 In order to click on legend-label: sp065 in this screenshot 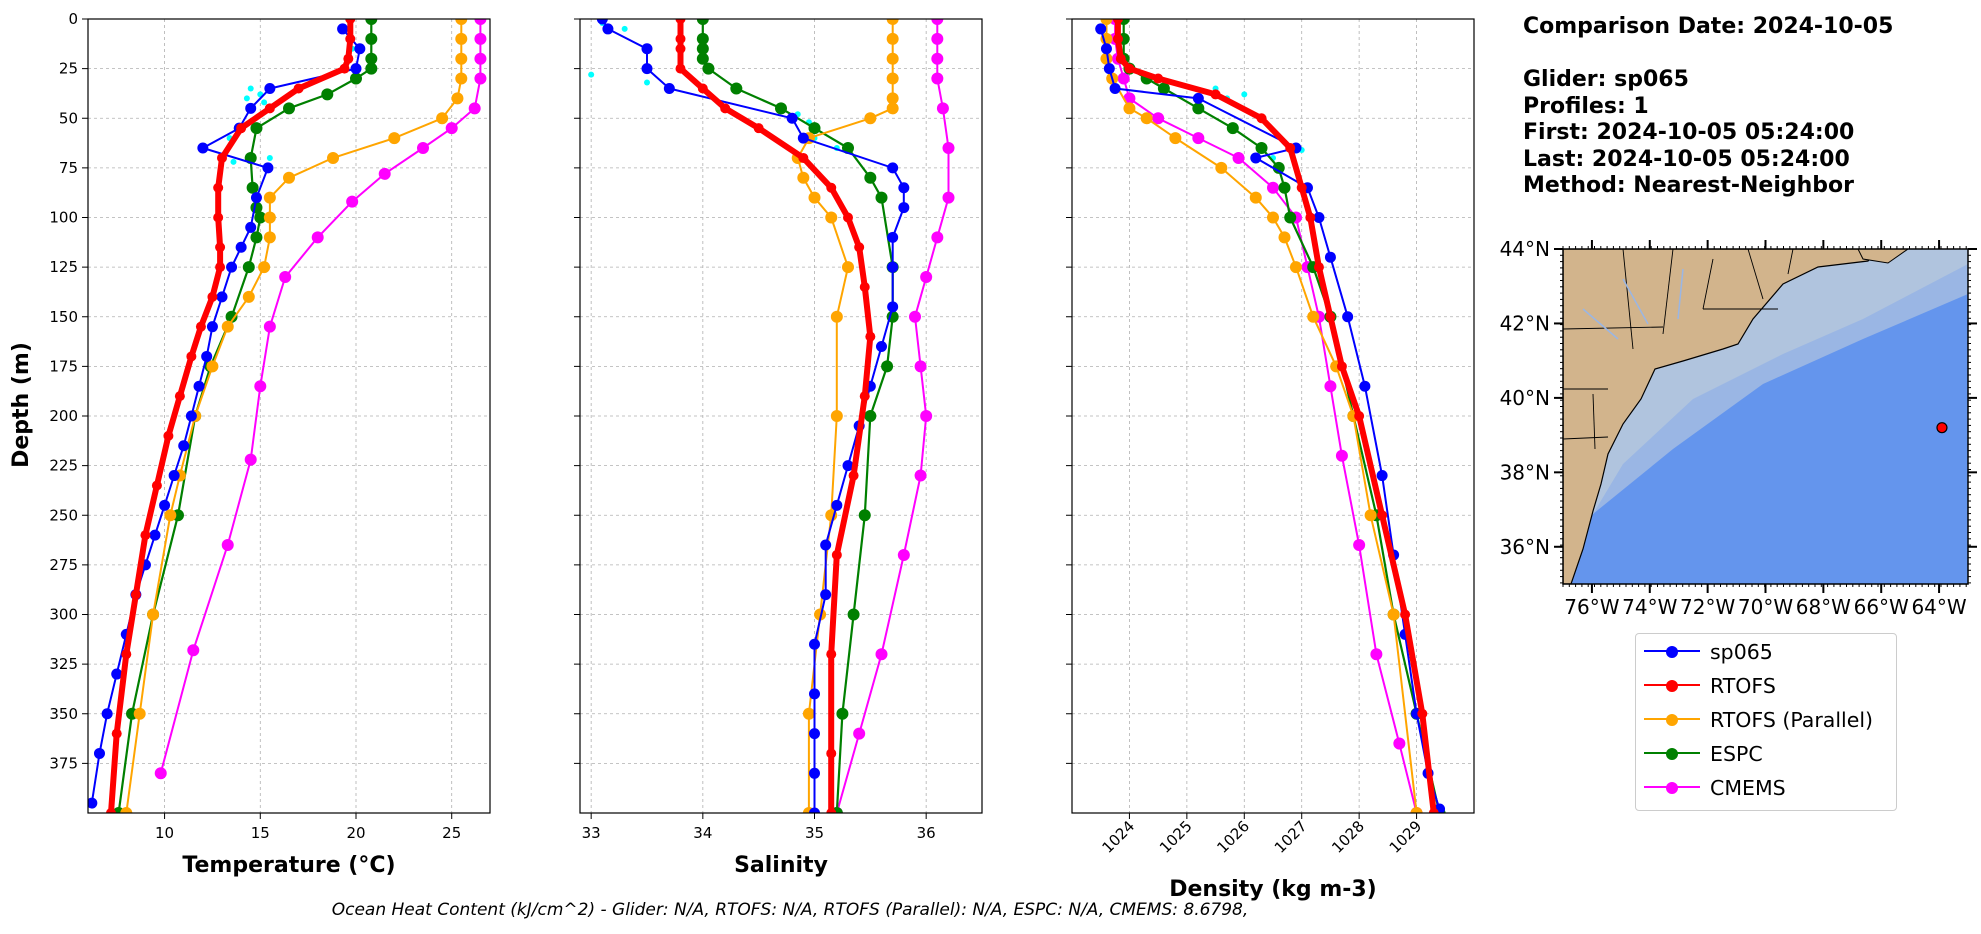, I will do `click(1741, 652)`.